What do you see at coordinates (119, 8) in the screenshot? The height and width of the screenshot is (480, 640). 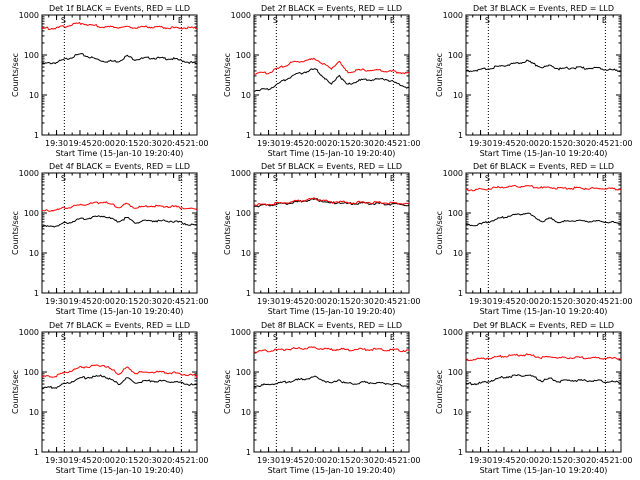 I see `panel-title: Det 1f BLACK = Events, RED = LLD` at bounding box center [119, 8].